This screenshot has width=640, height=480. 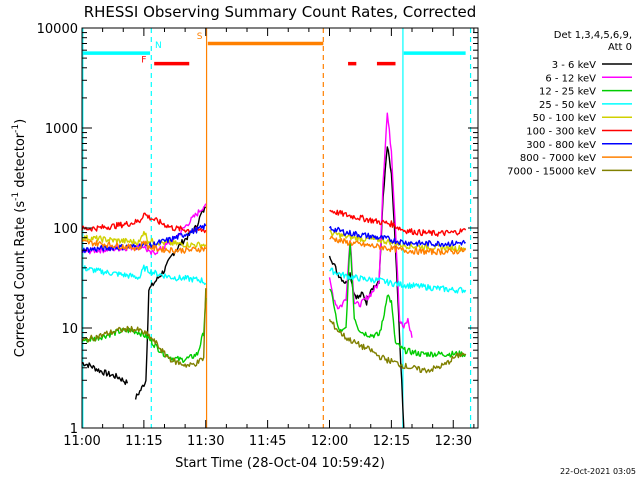 What do you see at coordinates (200, 37) in the screenshot?
I see `flag-label-1: S` at bounding box center [200, 37].